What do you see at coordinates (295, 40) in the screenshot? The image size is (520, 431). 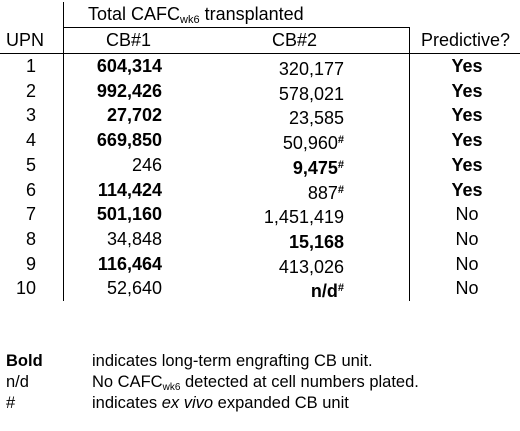 I see `column-header-cb2: CB#2` at bounding box center [295, 40].